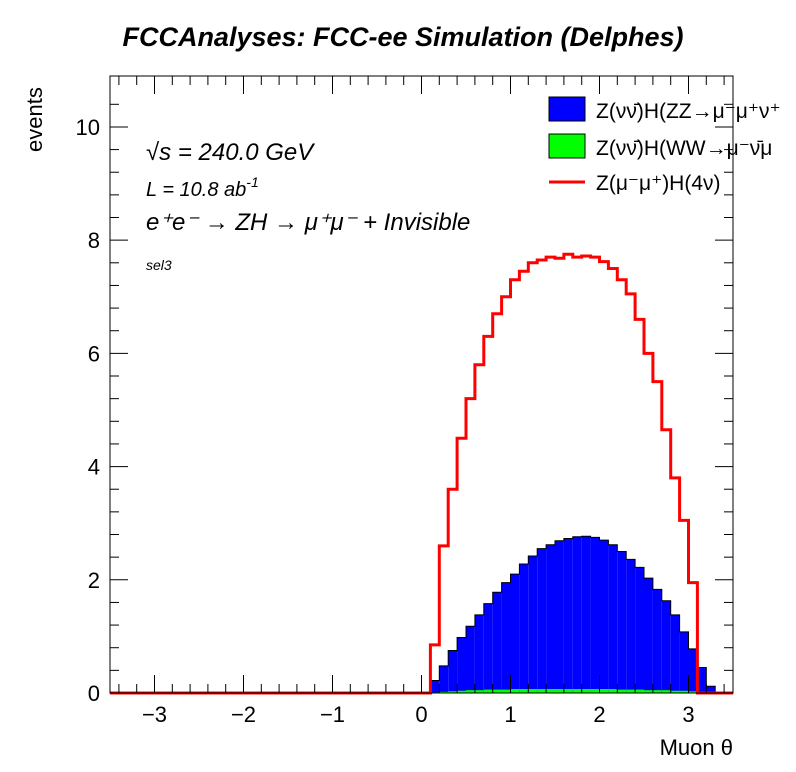  Describe the element at coordinates (94, 580) in the screenshot. I see `y-tick-label: 2` at that location.